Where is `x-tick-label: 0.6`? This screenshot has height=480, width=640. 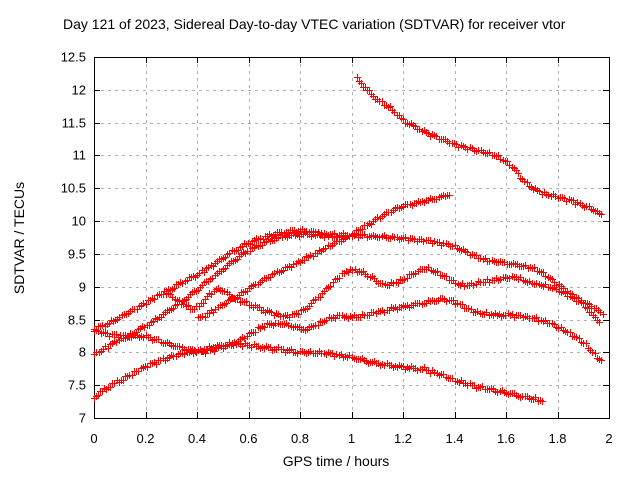
x-tick-label: 0.6 is located at coordinates (248, 438).